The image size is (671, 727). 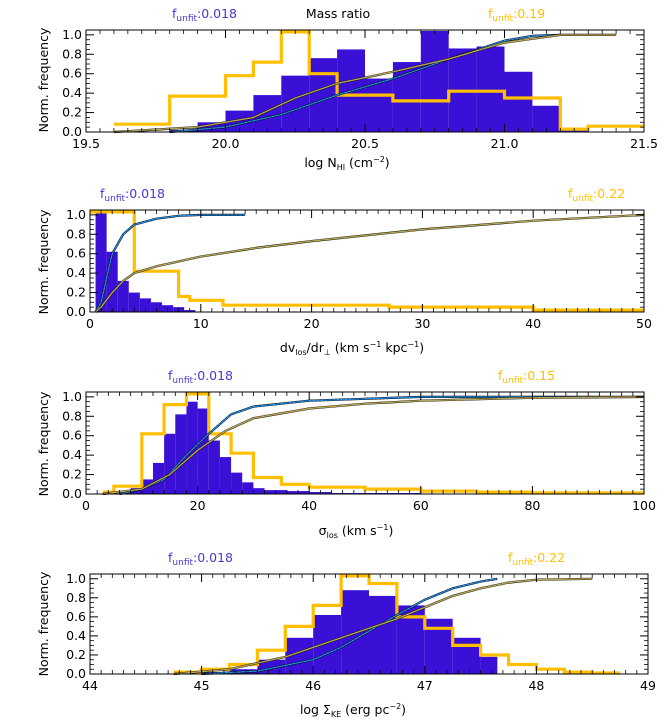 I want to click on x-tick-label: 30, so click(x=422, y=323).